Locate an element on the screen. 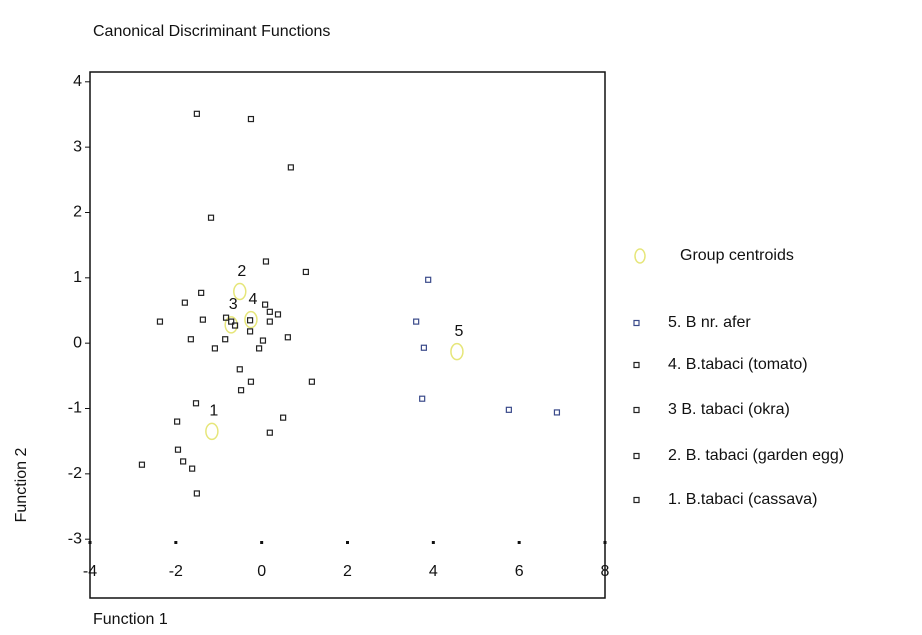 The height and width of the screenshot is (635, 922). x-tick-label: -4 is located at coordinates (90, 571).